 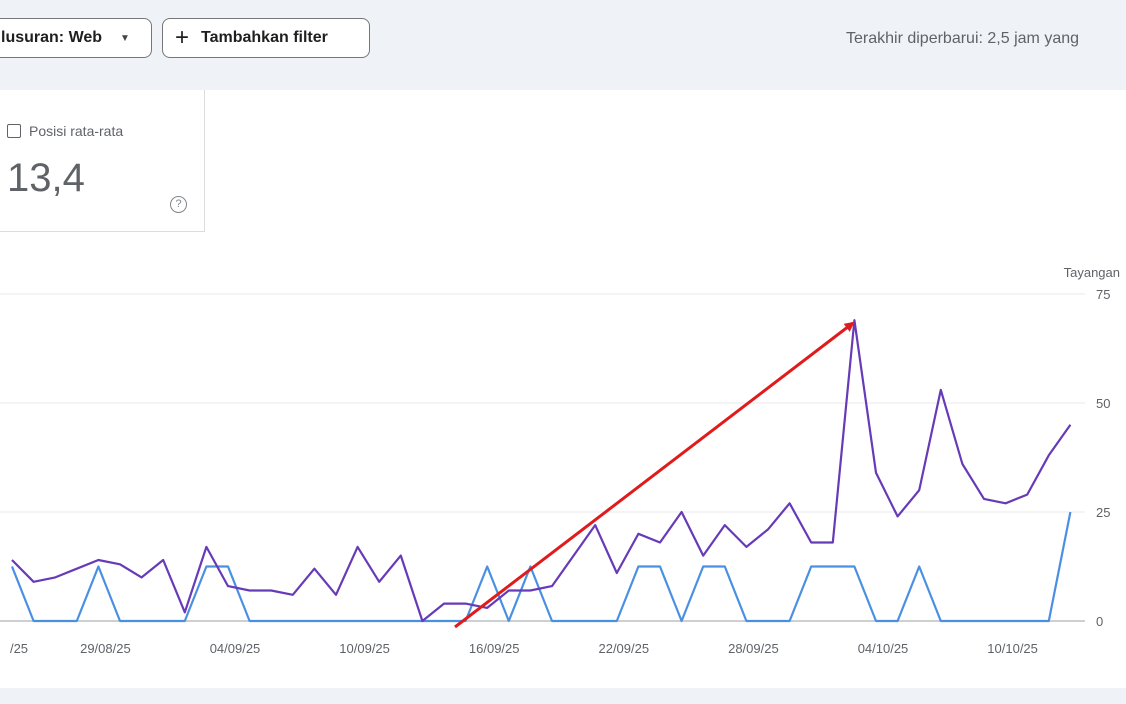 What do you see at coordinates (46, 178) in the screenshot?
I see `metric-value: 13,4` at bounding box center [46, 178].